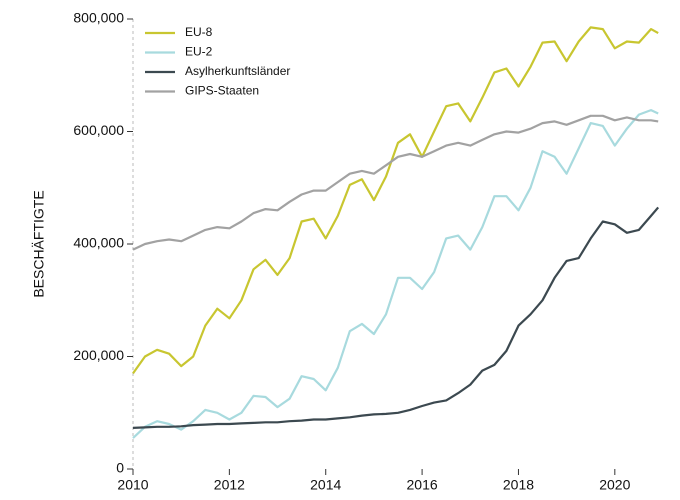 This screenshot has width=680, height=500. What do you see at coordinates (422, 485) in the screenshot?
I see `x-tick-label: 2016` at bounding box center [422, 485].